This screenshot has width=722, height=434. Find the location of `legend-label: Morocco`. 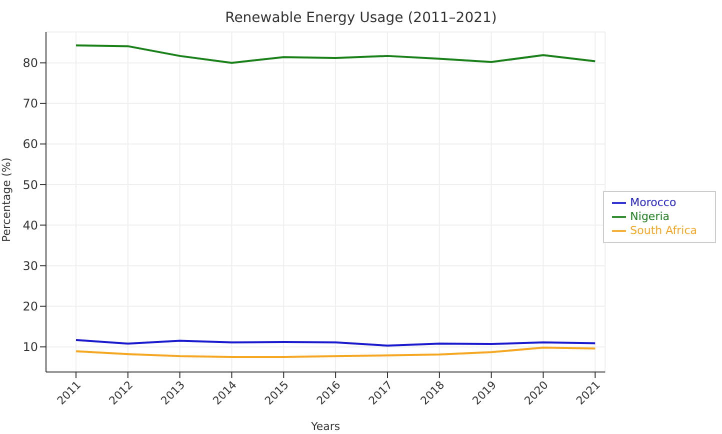

legend-label: Morocco is located at coordinates (653, 203).